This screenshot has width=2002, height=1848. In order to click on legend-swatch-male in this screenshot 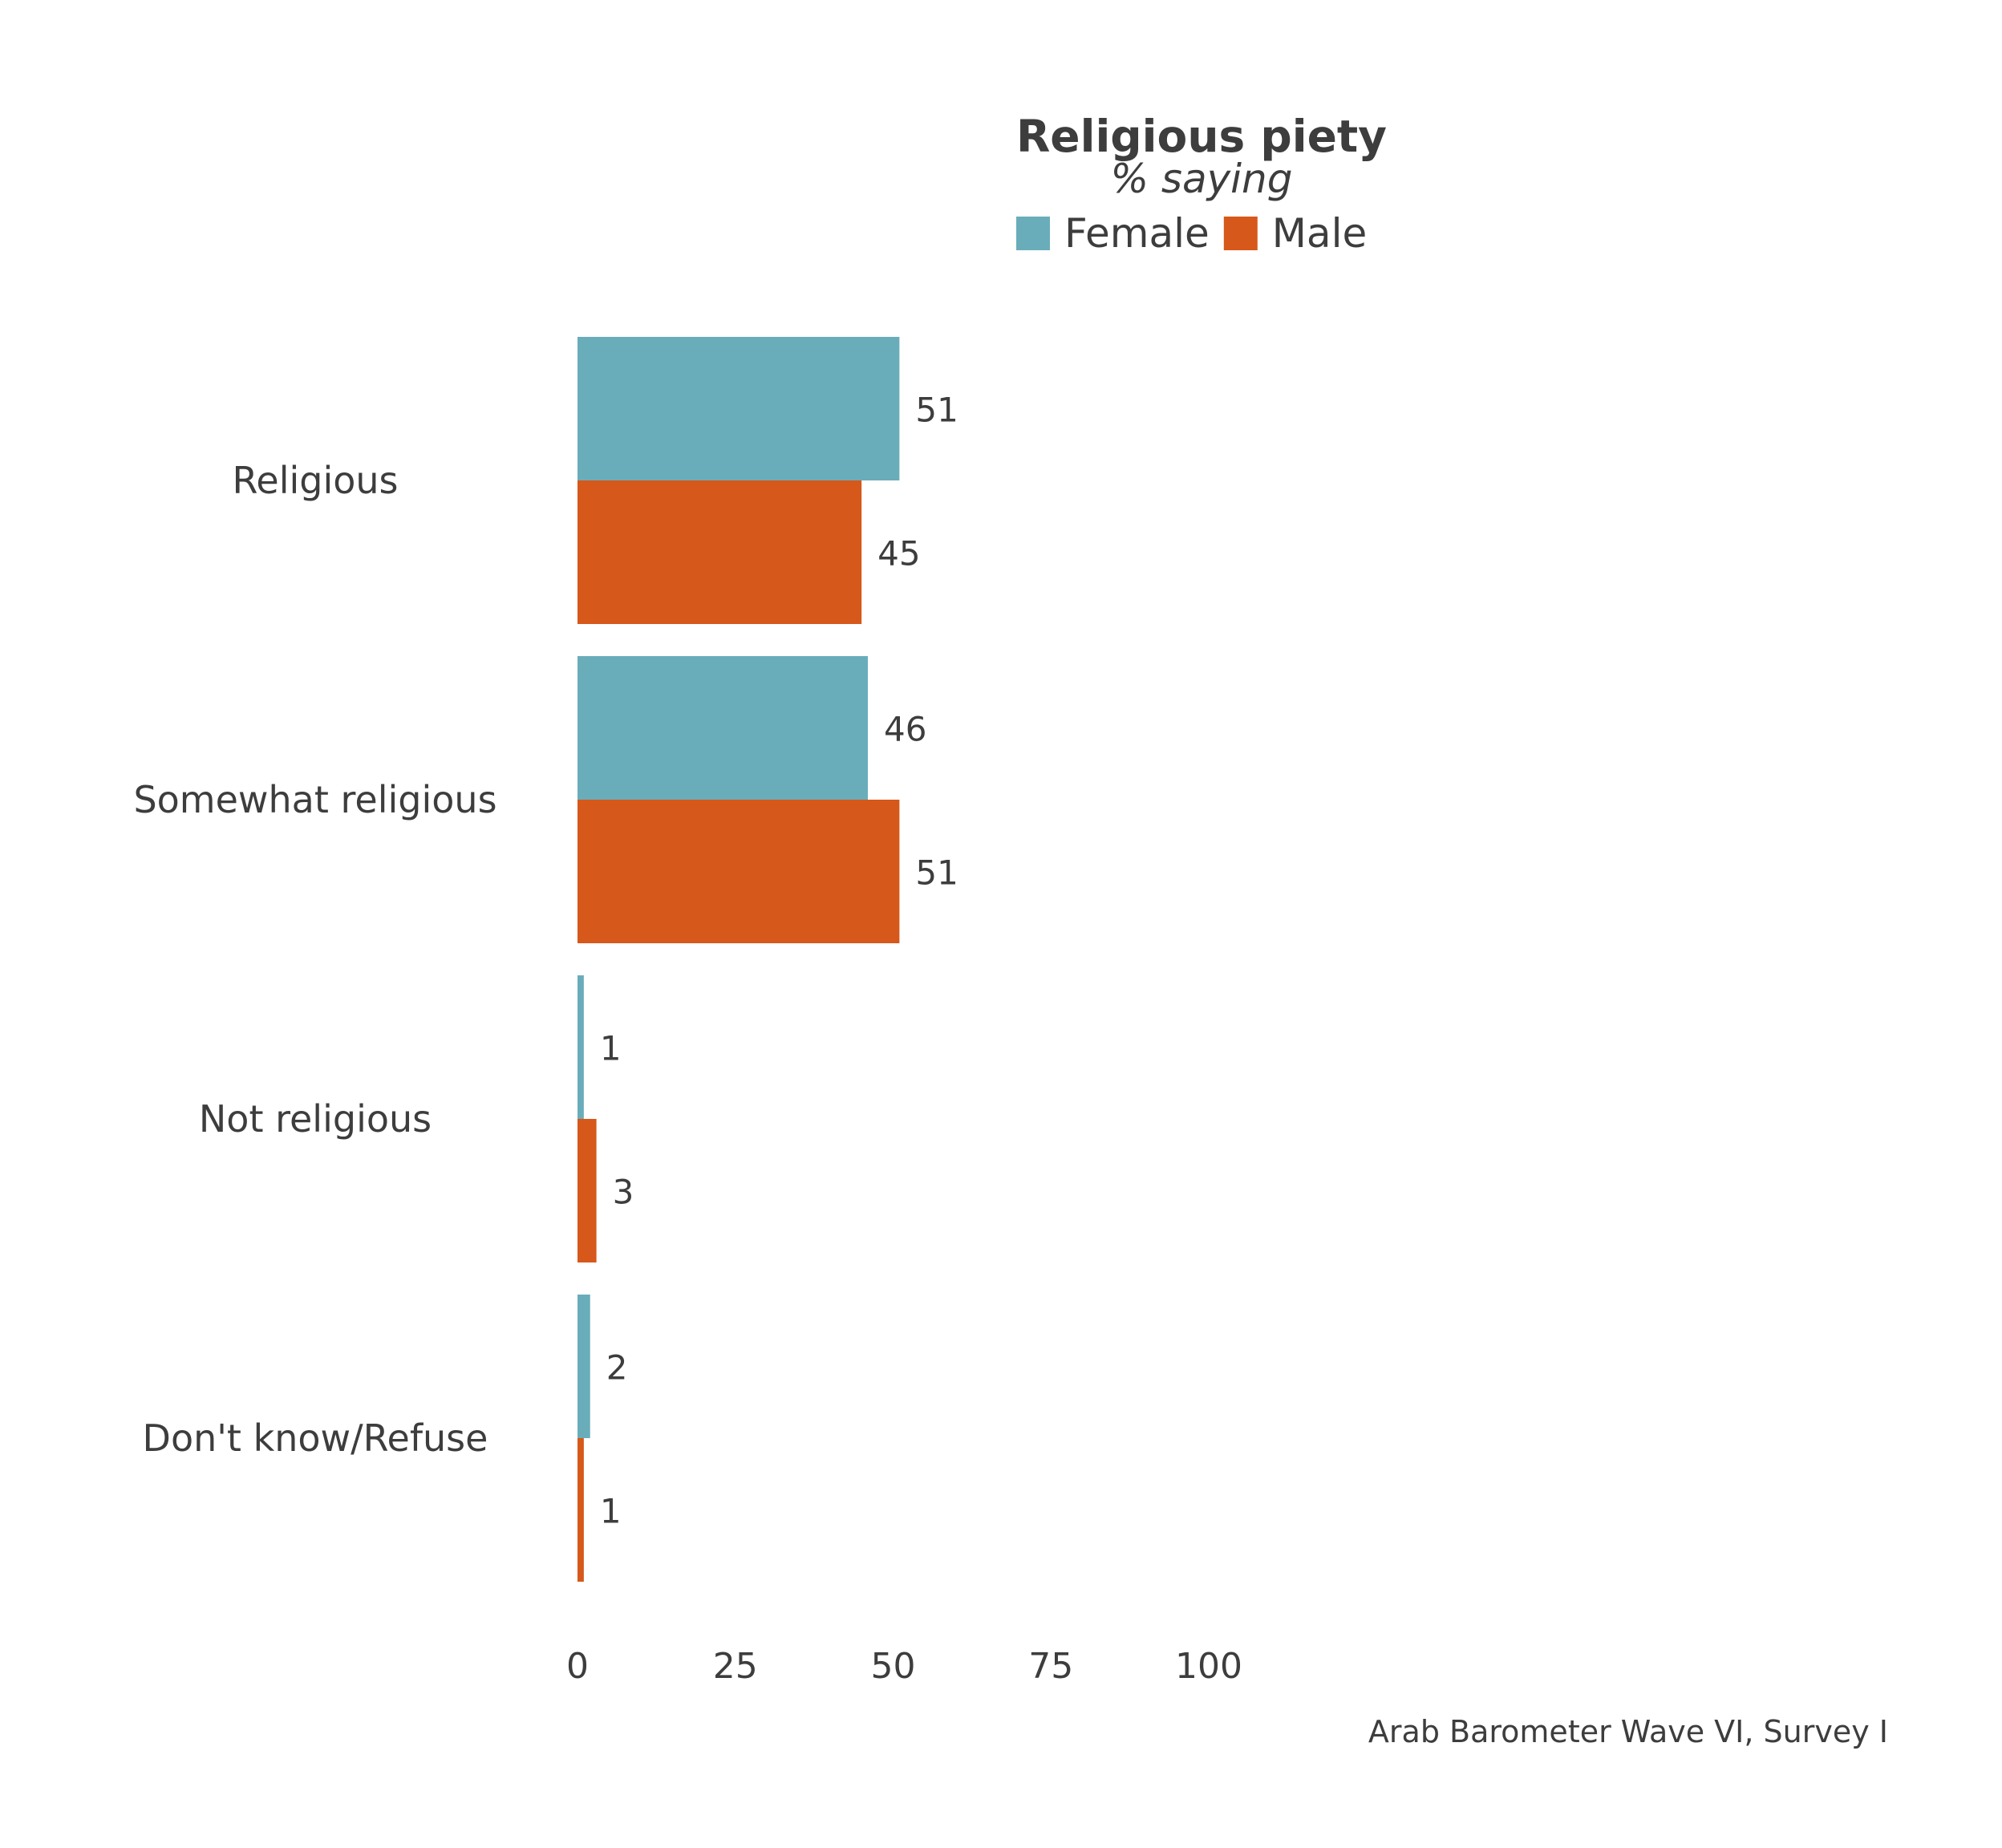, I will do `click(1240, 233)`.